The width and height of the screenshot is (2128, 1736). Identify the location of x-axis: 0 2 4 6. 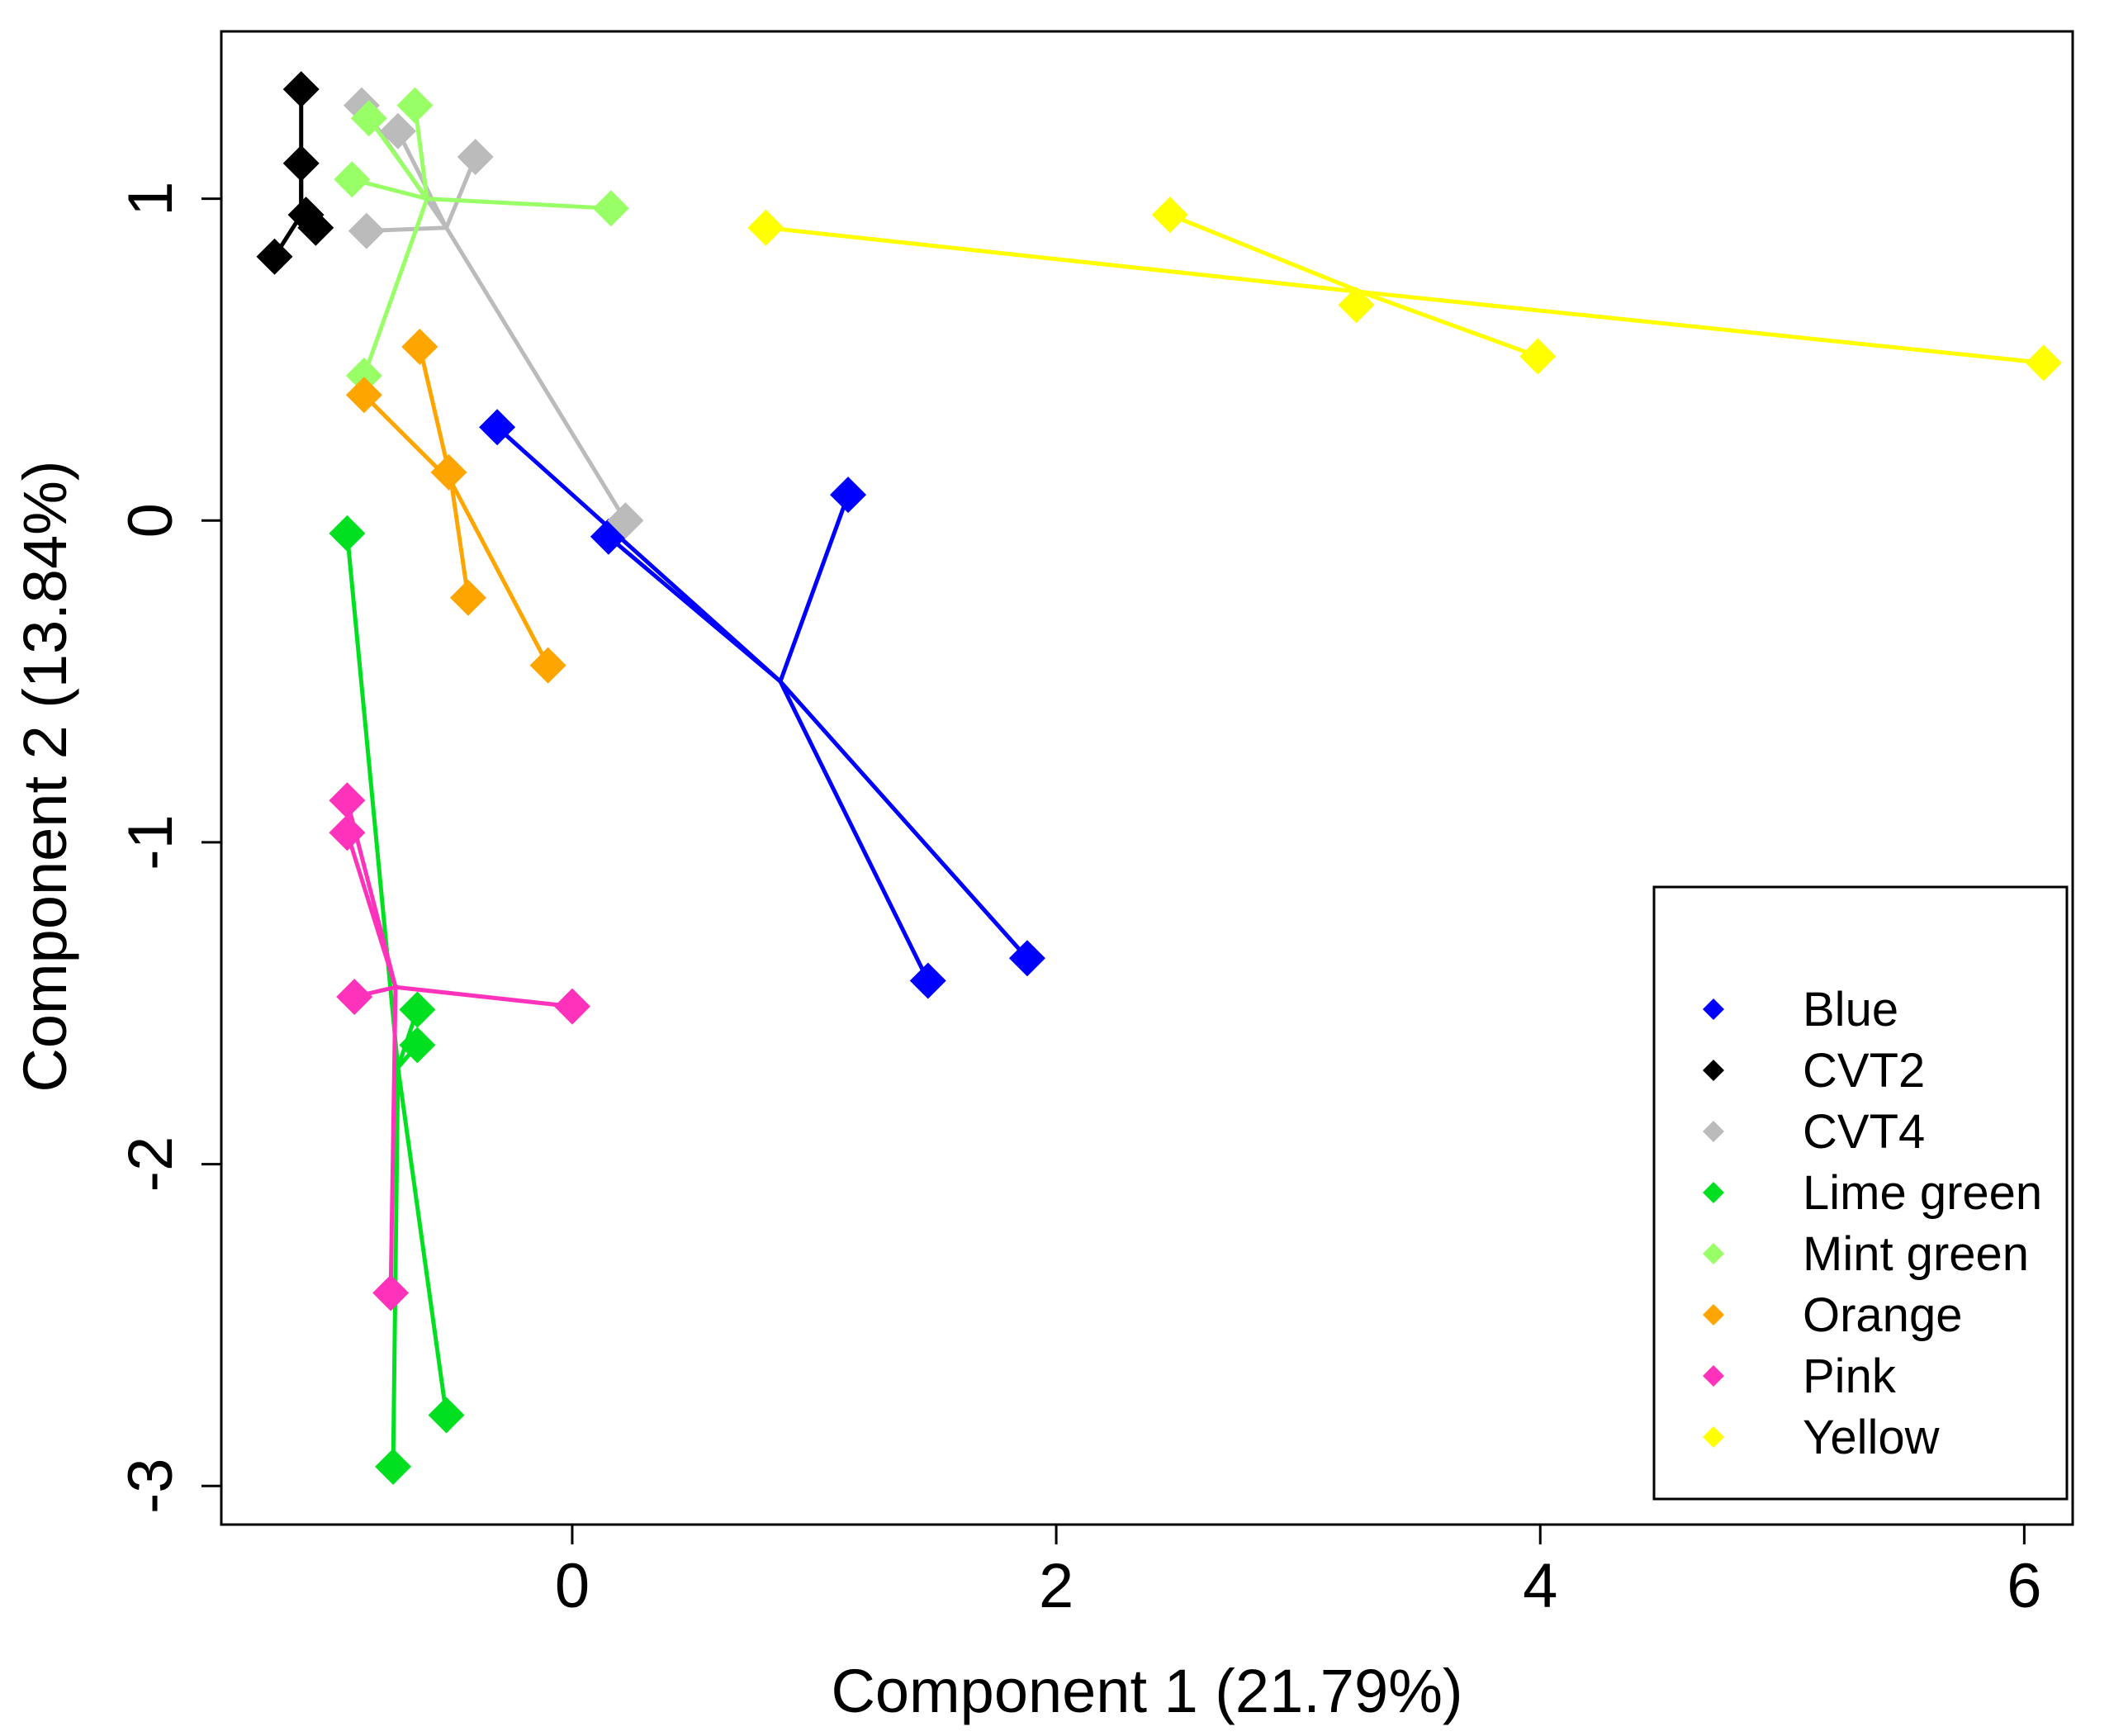
(1298, 1572).